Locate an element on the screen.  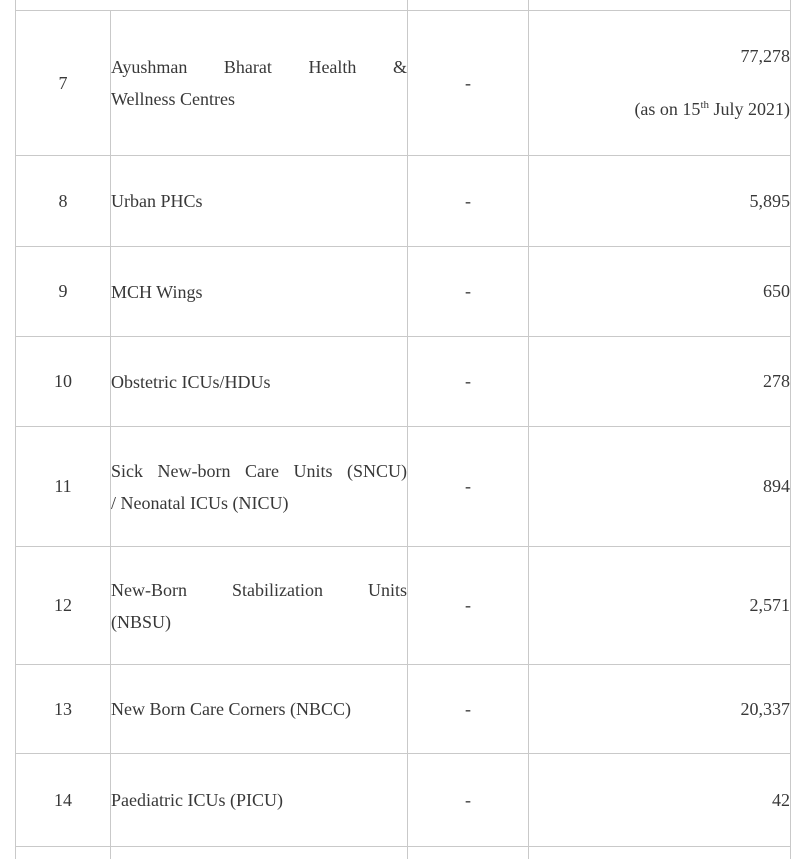
description-line: Paediatric ICUs (PICU) is located at coordinates (197, 800).